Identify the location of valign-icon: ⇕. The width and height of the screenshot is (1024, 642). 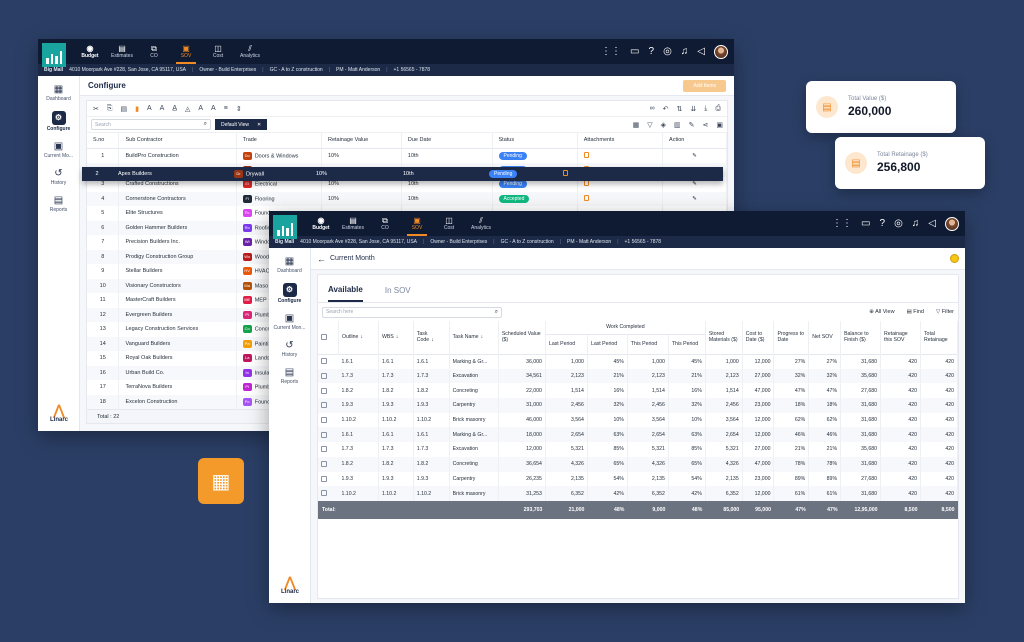
(238, 109).